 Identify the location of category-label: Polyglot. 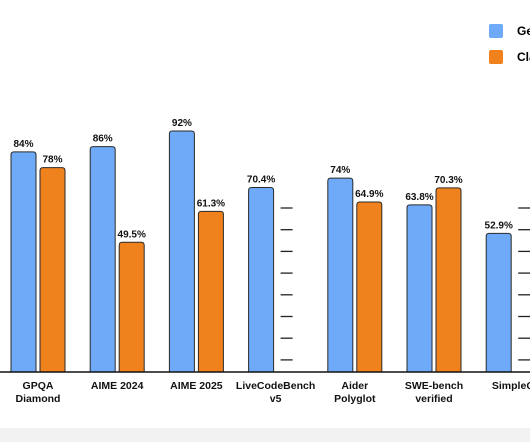
(355, 399).